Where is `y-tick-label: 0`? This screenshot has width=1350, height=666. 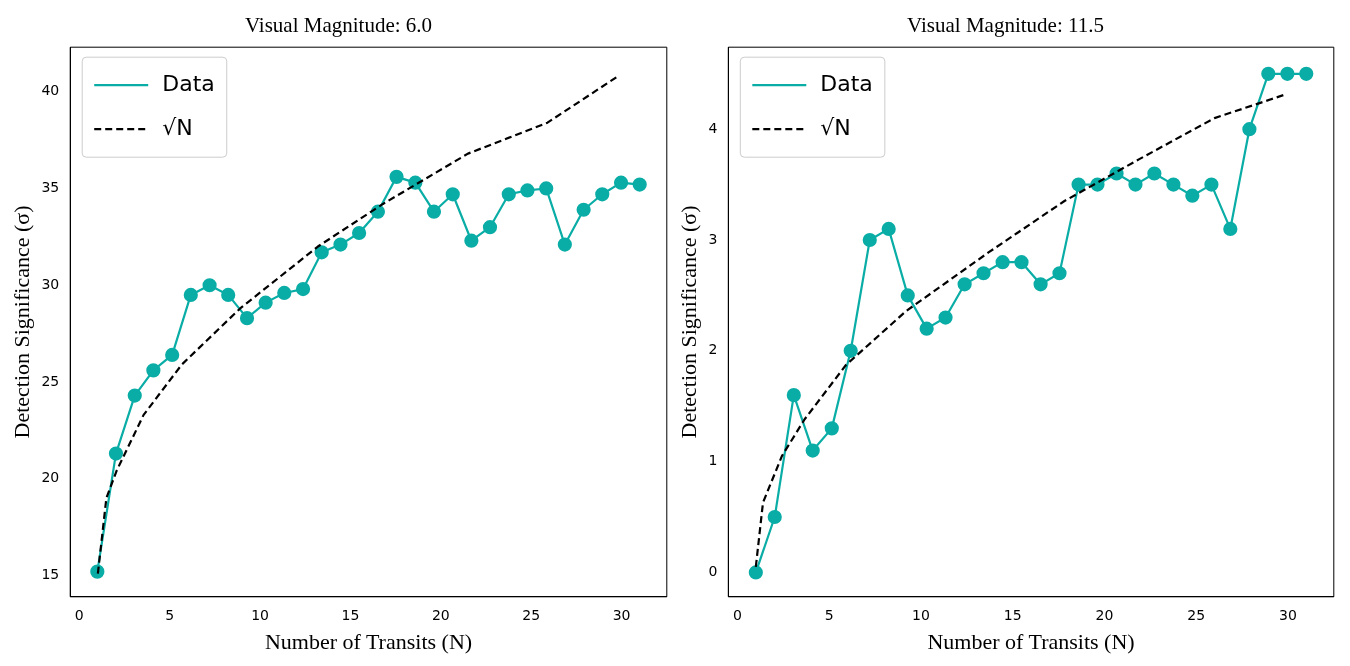
y-tick-label: 0 is located at coordinates (713, 571).